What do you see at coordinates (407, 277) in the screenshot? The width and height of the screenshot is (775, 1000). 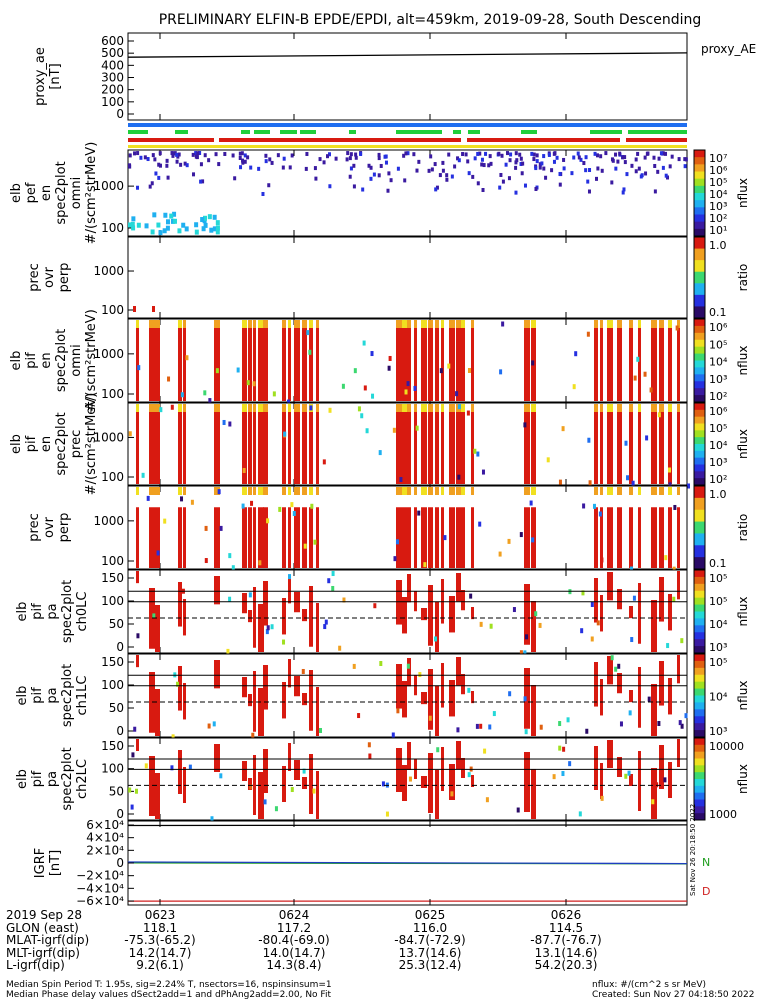 I see `panel-frame` at bounding box center [407, 277].